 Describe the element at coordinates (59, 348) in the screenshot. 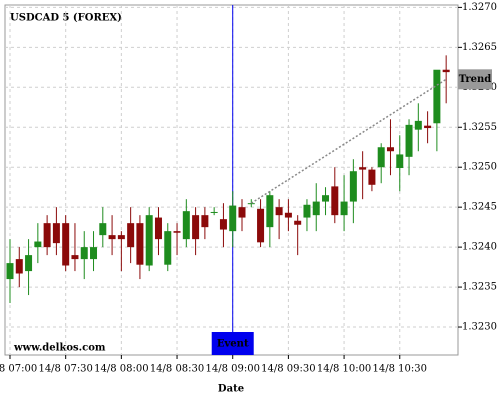

I see `watermark: www.delkos.com` at that location.